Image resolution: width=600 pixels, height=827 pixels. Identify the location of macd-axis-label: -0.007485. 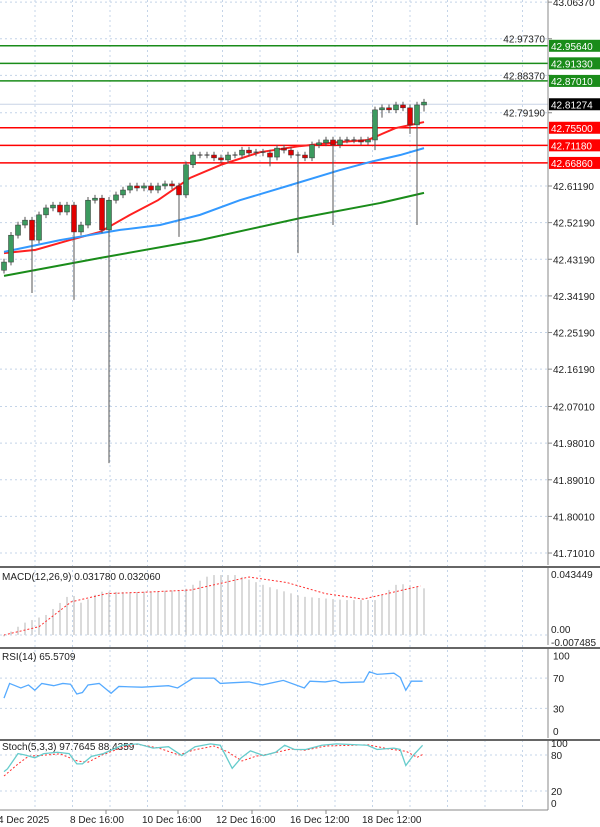
(573, 643).